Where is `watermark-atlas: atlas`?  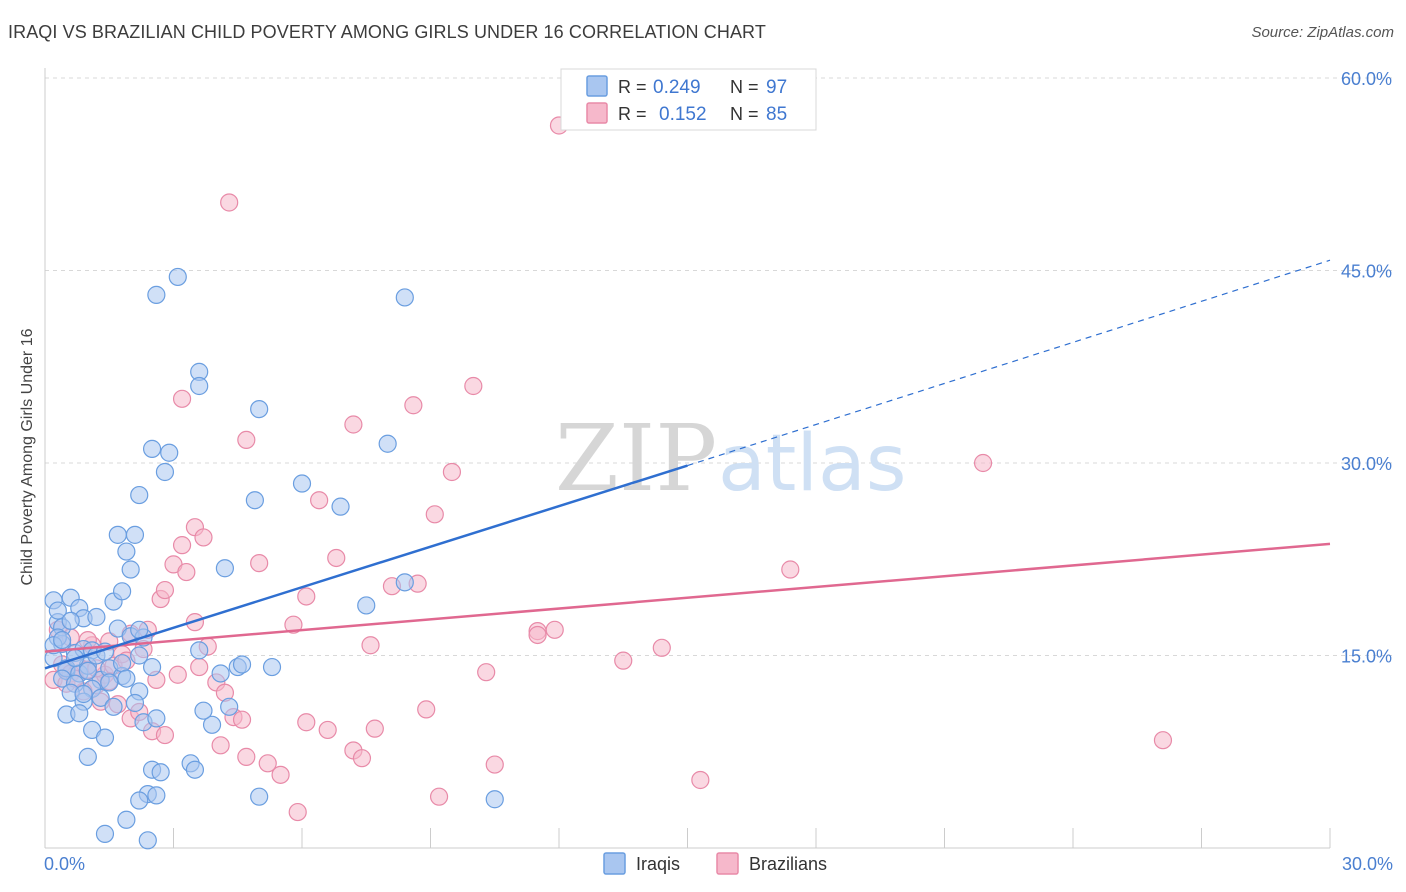
watermark-atlas: atlas is located at coordinates (812, 464).